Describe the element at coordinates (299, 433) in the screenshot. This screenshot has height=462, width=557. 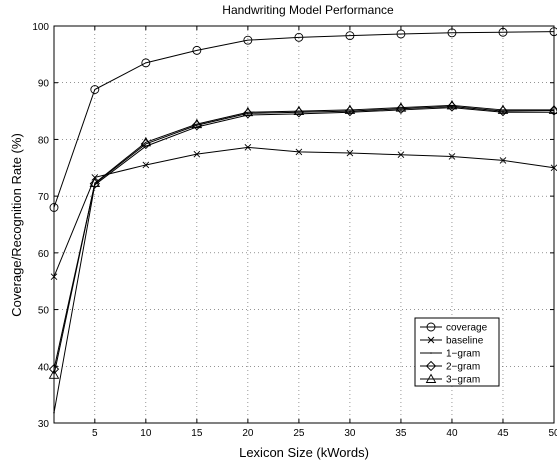
I see `x-tick-label: 25` at that location.